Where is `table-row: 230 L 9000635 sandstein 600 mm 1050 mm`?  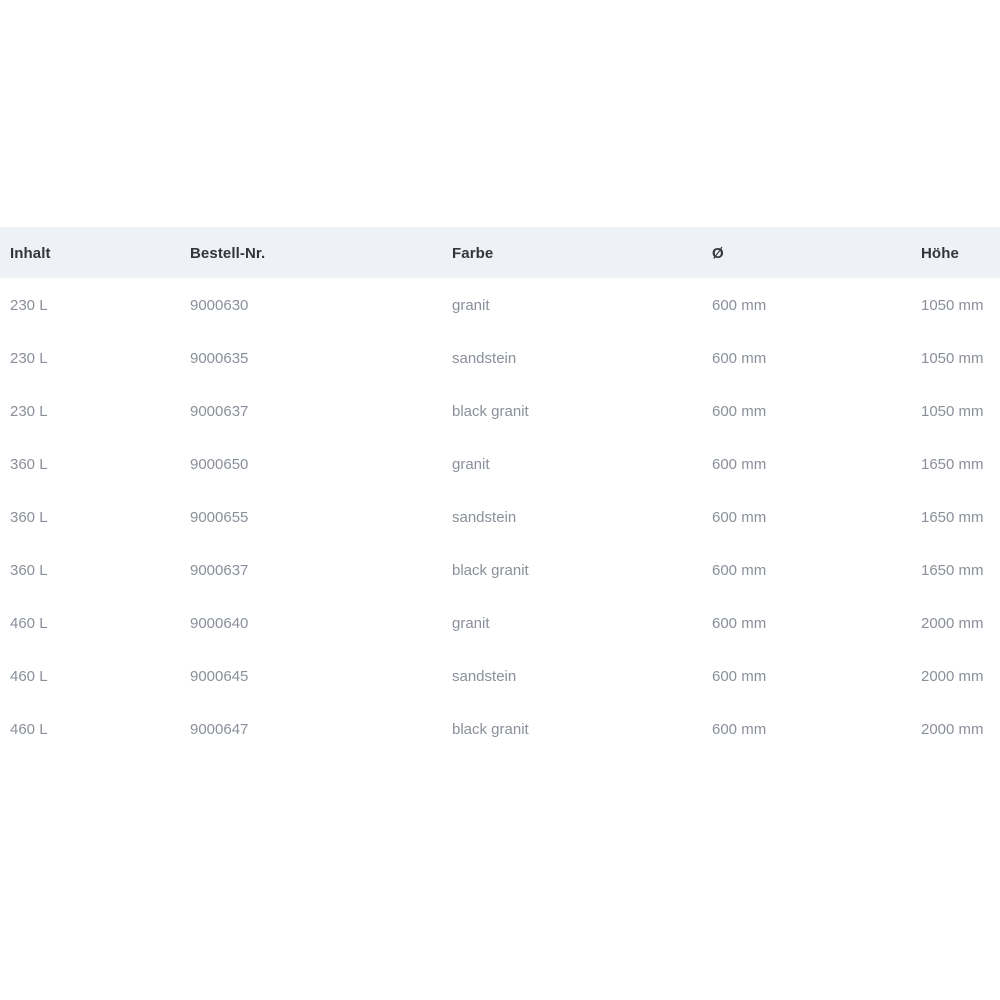 table-row: 230 L 9000635 sandstein 600 mm 1050 mm is located at coordinates (500, 358).